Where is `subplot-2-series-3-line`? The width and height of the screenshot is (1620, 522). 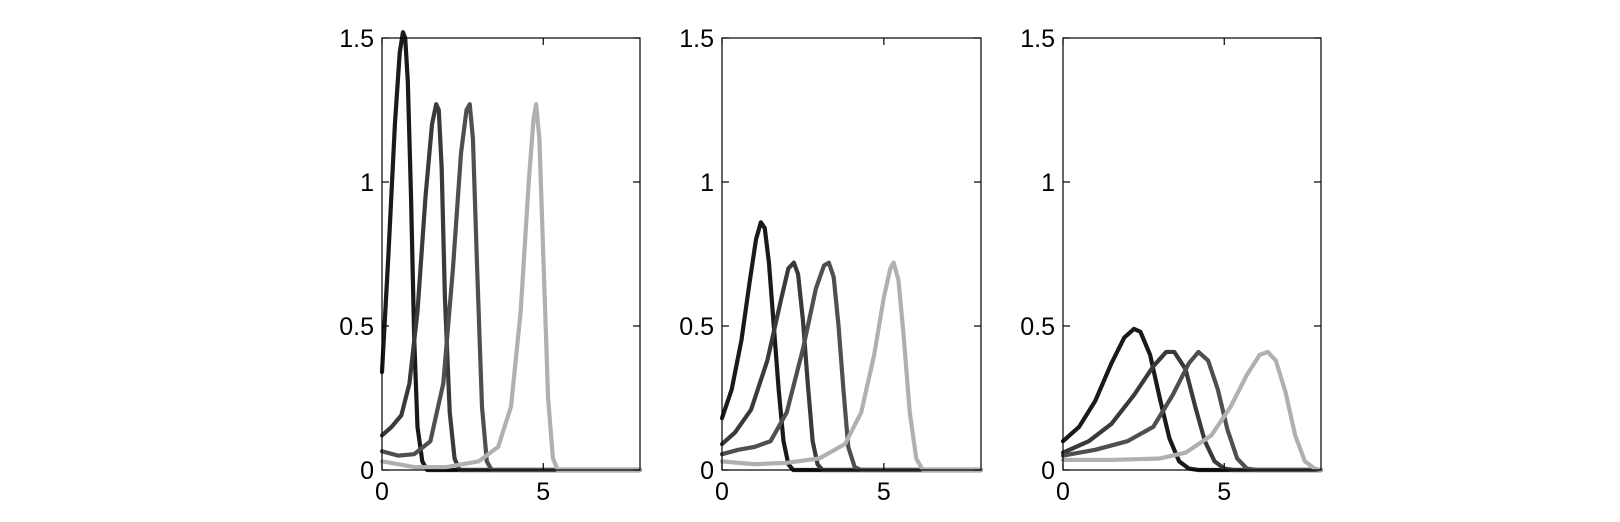 subplot-2-series-3-line is located at coordinates (851, 366).